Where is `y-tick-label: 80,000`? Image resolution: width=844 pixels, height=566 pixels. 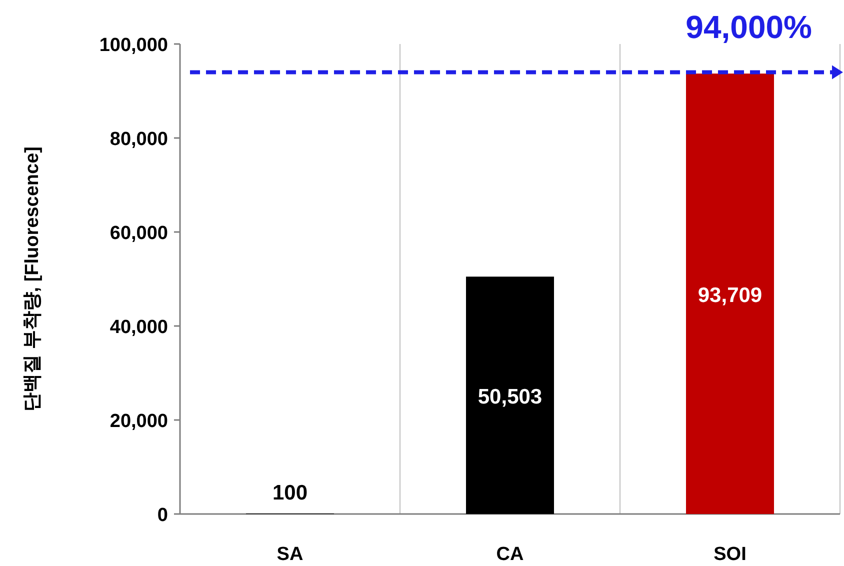 y-tick-label: 80,000 is located at coordinates (139, 139).